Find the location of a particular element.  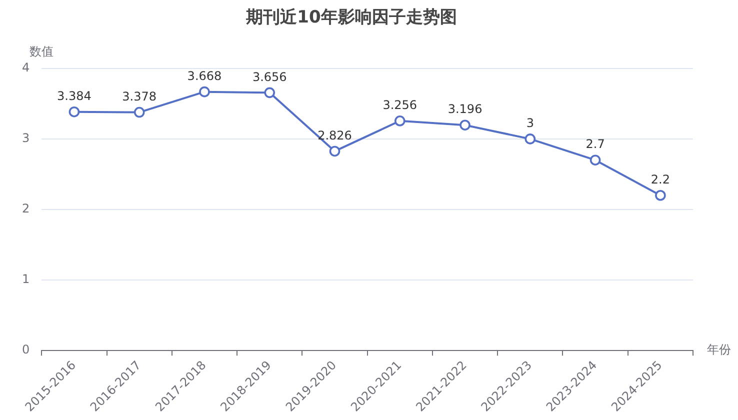

y-axis-title: 数值 is located at coordinates (42, 51).